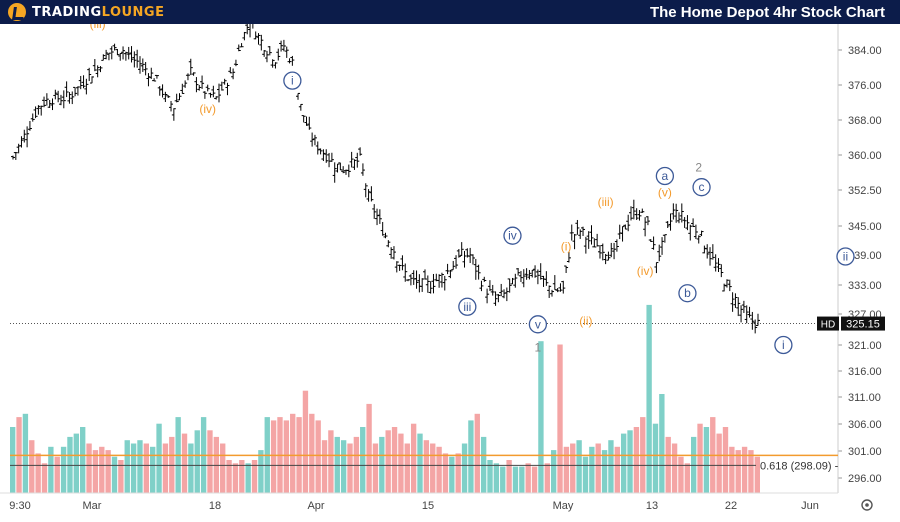 The height and width of the screenshot is (522, 900). Describe the element at coordinates (563, 506) in the screenshot. I see `x-tick-label: May` at that location.